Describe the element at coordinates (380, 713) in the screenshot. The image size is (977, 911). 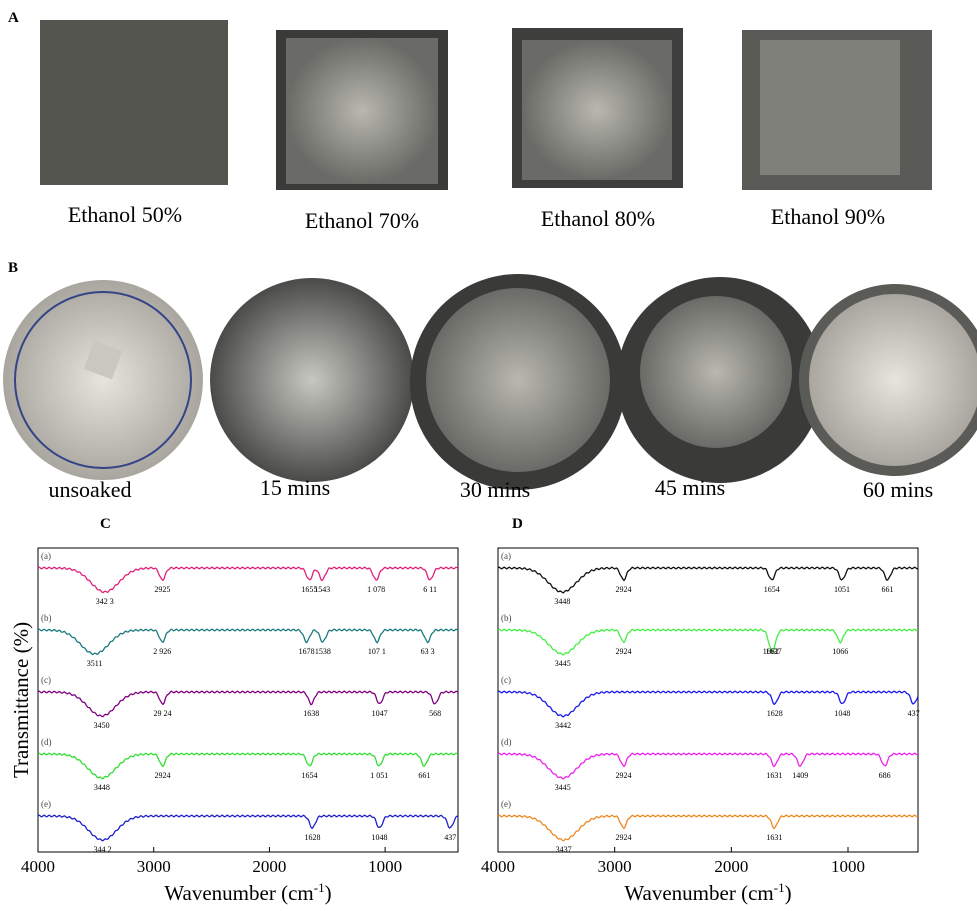
I see `peak-label: 1047` at that location.